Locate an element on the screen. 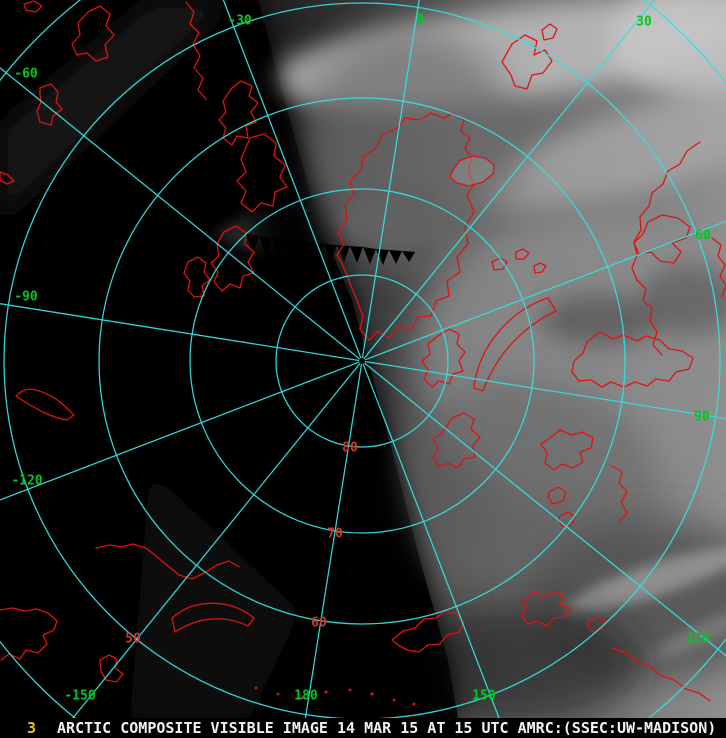  latitude-label: 50 is located at coordinates (133, 639).